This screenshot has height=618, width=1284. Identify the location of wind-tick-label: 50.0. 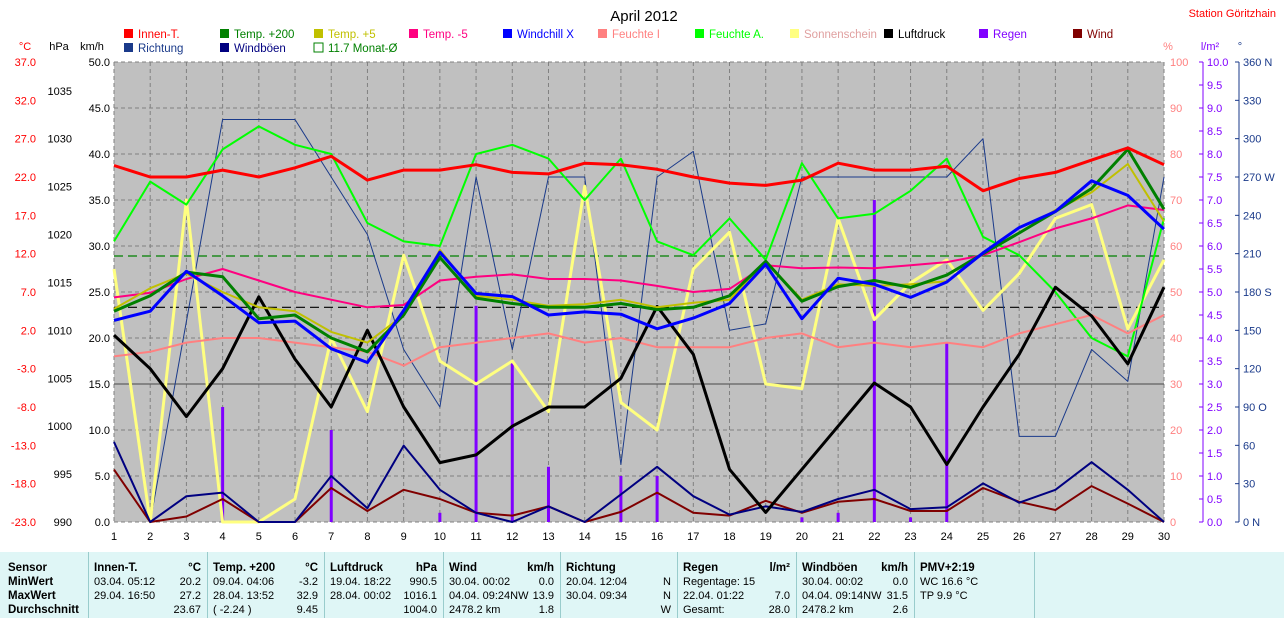
(99, 63).